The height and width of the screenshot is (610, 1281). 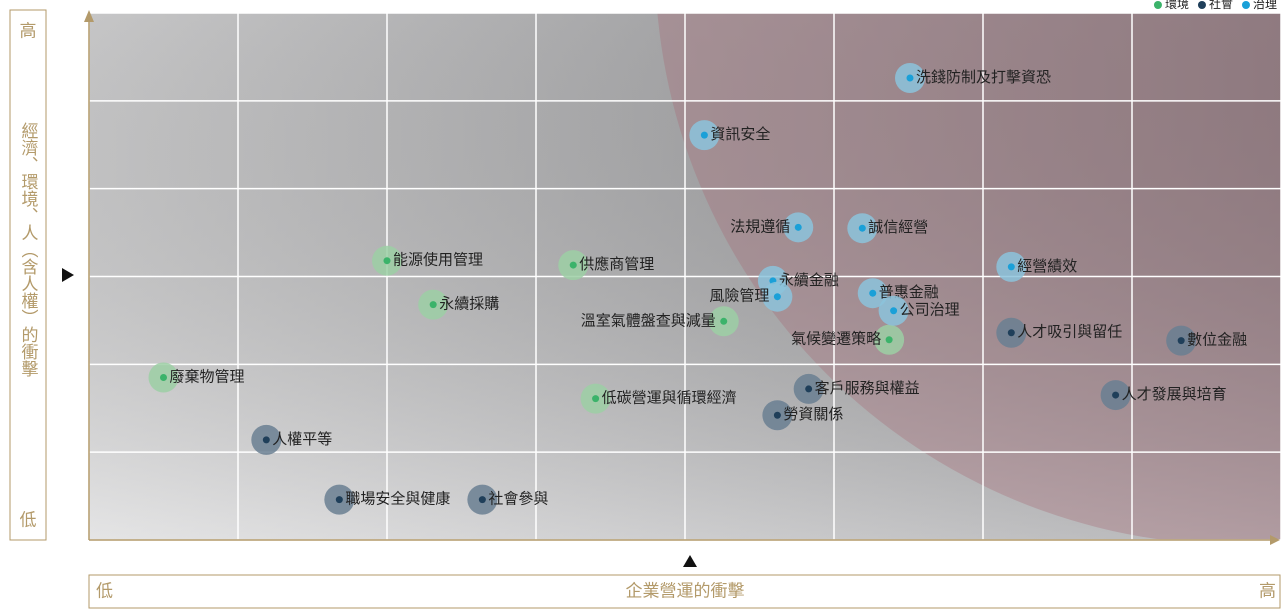 What do you see at coordinates (302, 439) in the screenshot?
I see `point-label: 人權平等` at bounding box center [302, 439].